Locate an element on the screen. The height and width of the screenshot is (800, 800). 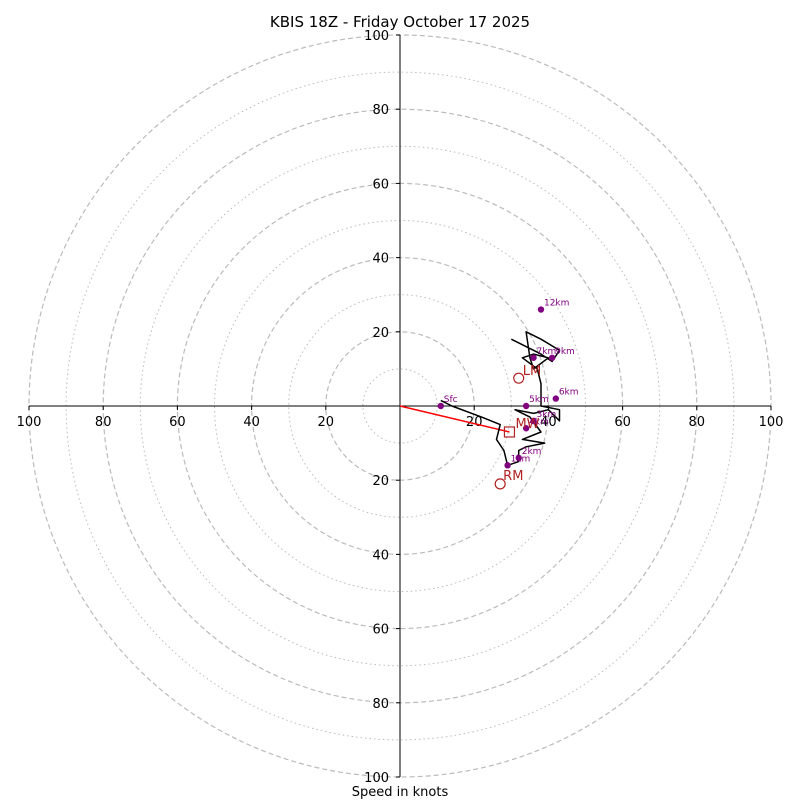
height-label-4km: 4km is located at coordinates (539, 422).